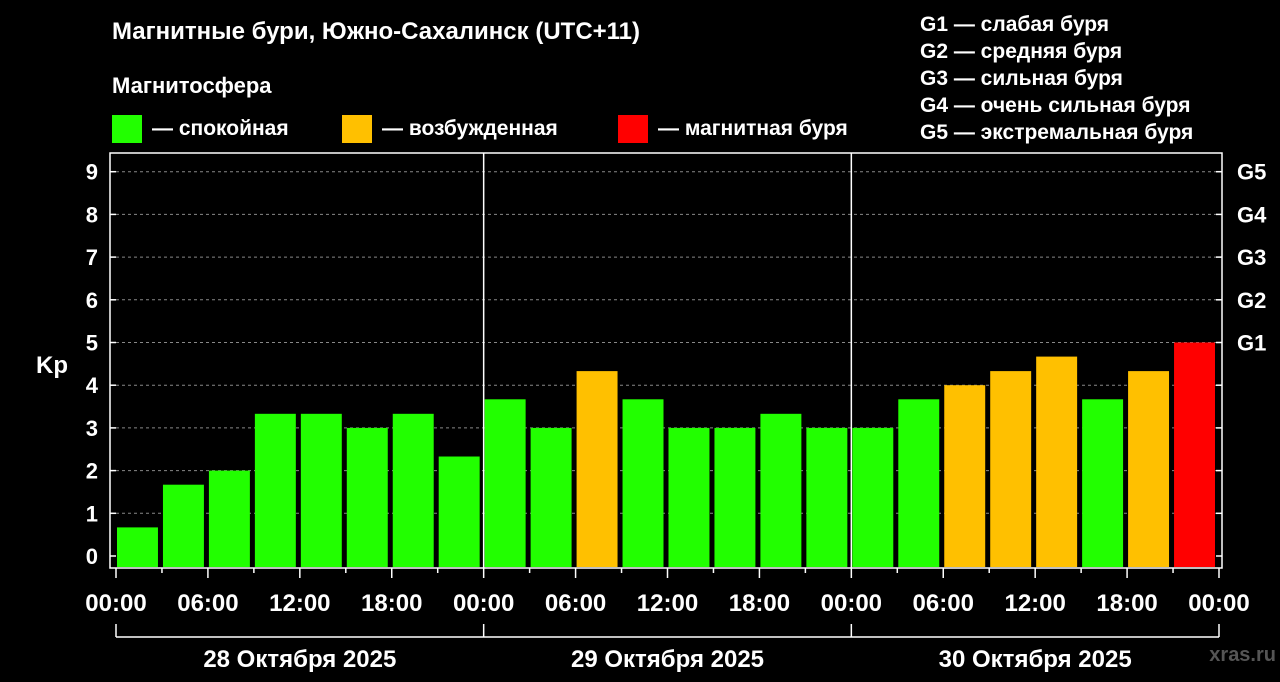 This screenshot has width=1280, height=682. I want to click on g-level-label: G2, so click(1251, 300).